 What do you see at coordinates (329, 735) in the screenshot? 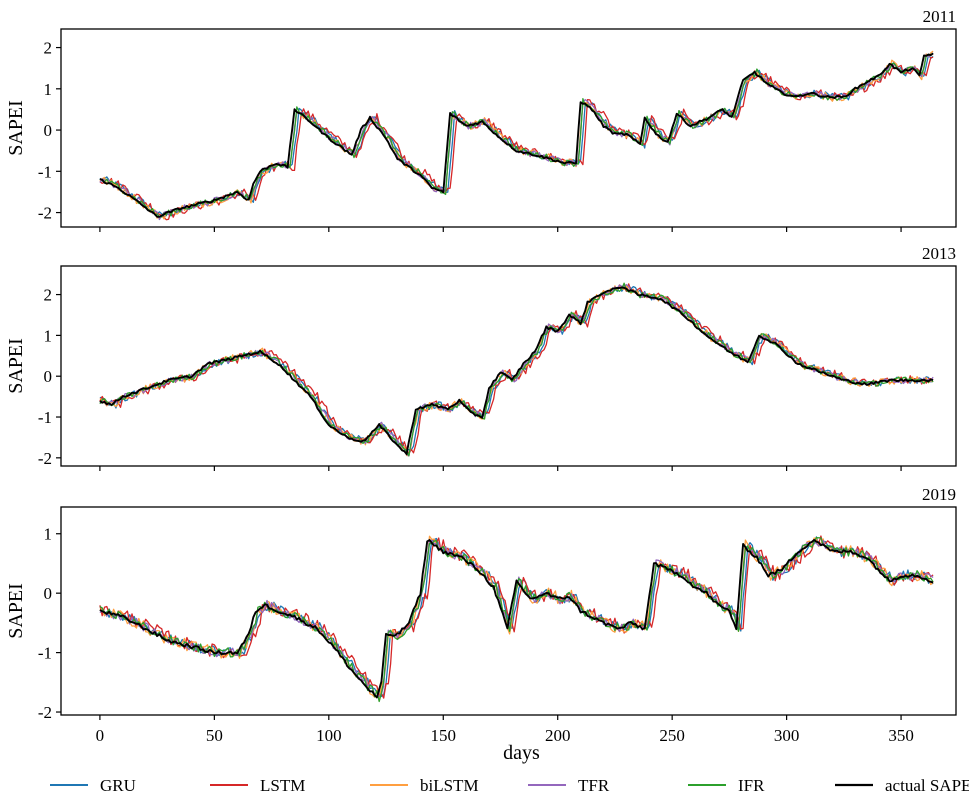
I see `x-tick-label-100: 100` at bounding box center [329, 735].